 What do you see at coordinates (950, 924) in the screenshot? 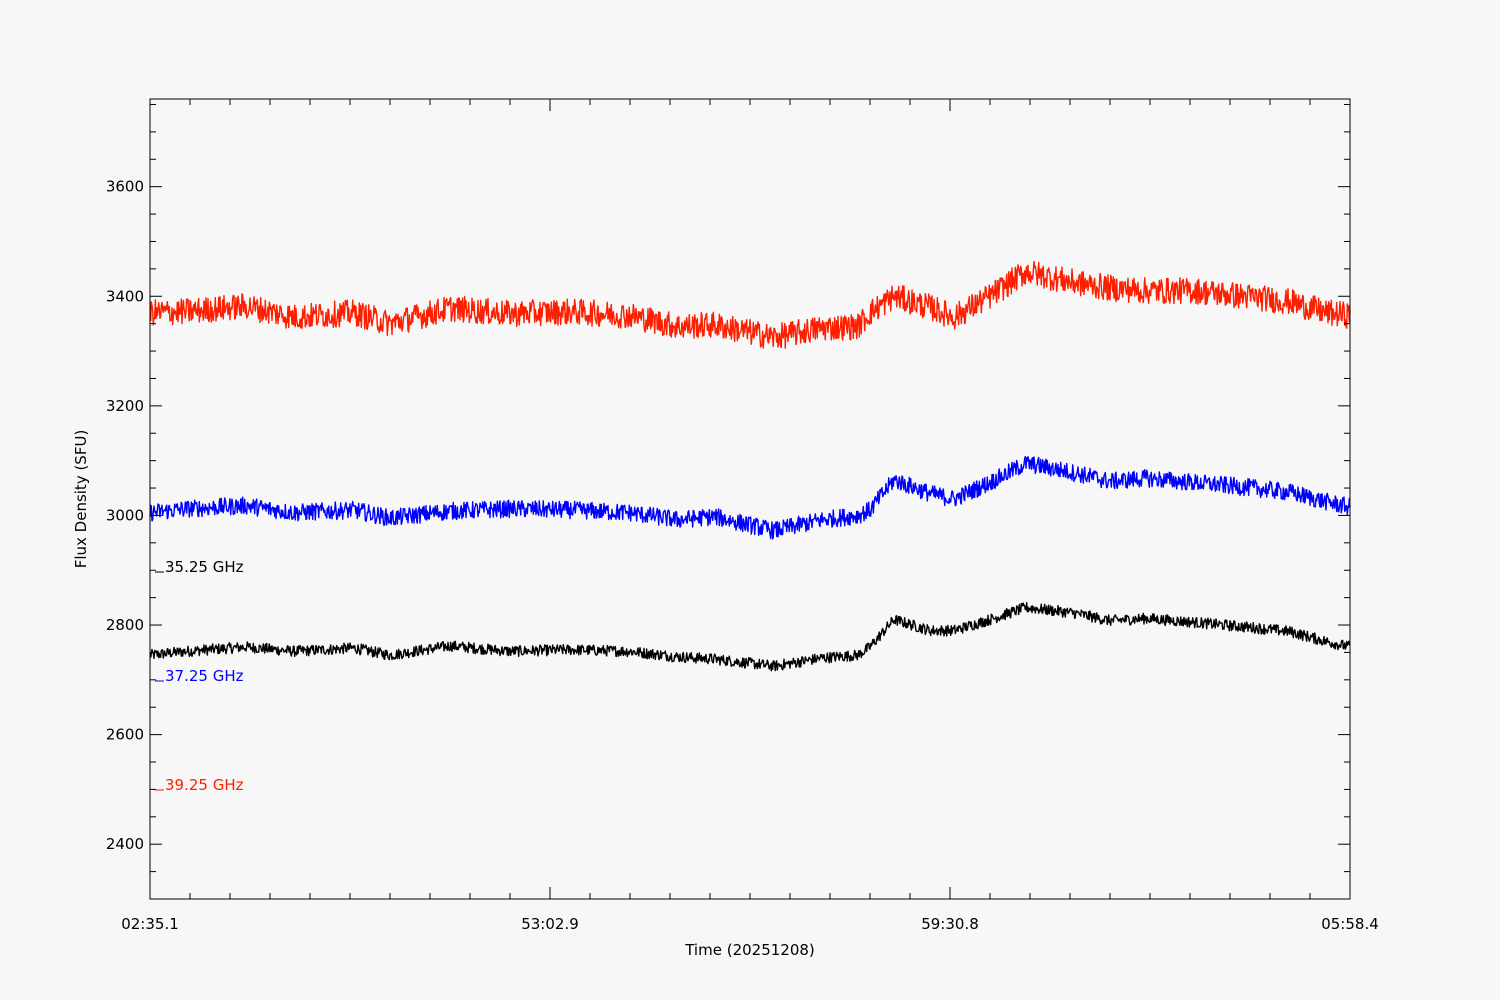
I see `x-tick-label: 59:30.8` at bounding box center [950, 924].